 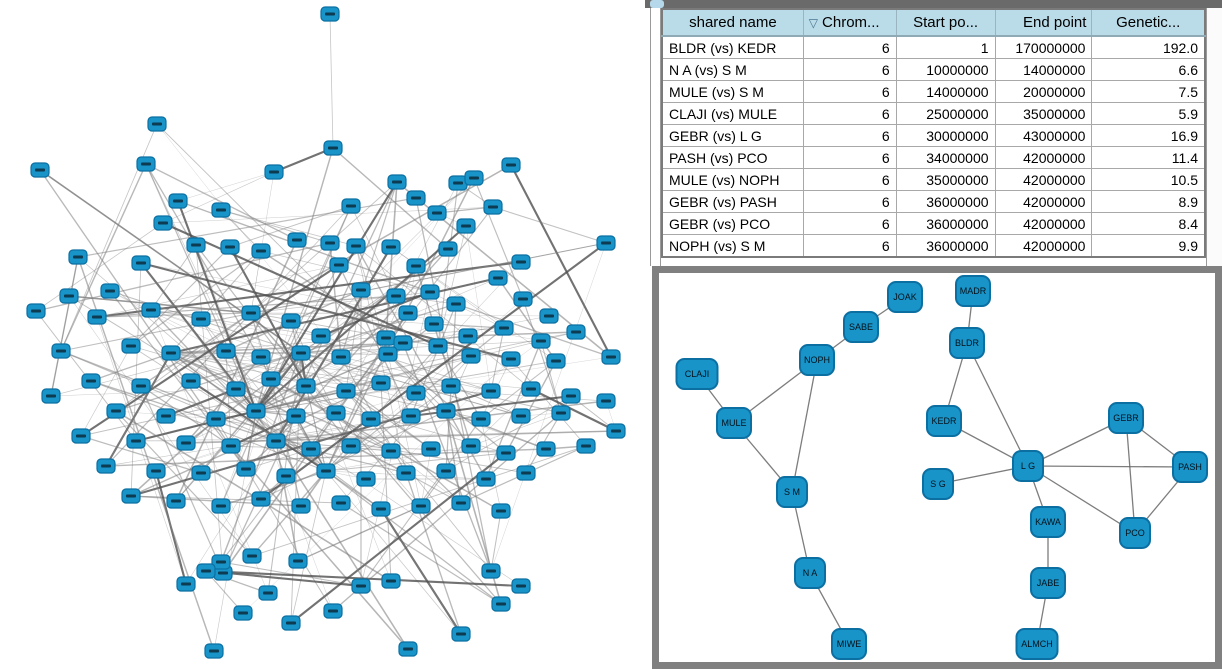 What do you see at coordinates (1148, 157) in the screenshot?
I see `table-cell: 11.4` at bounding box center [1148, 157].